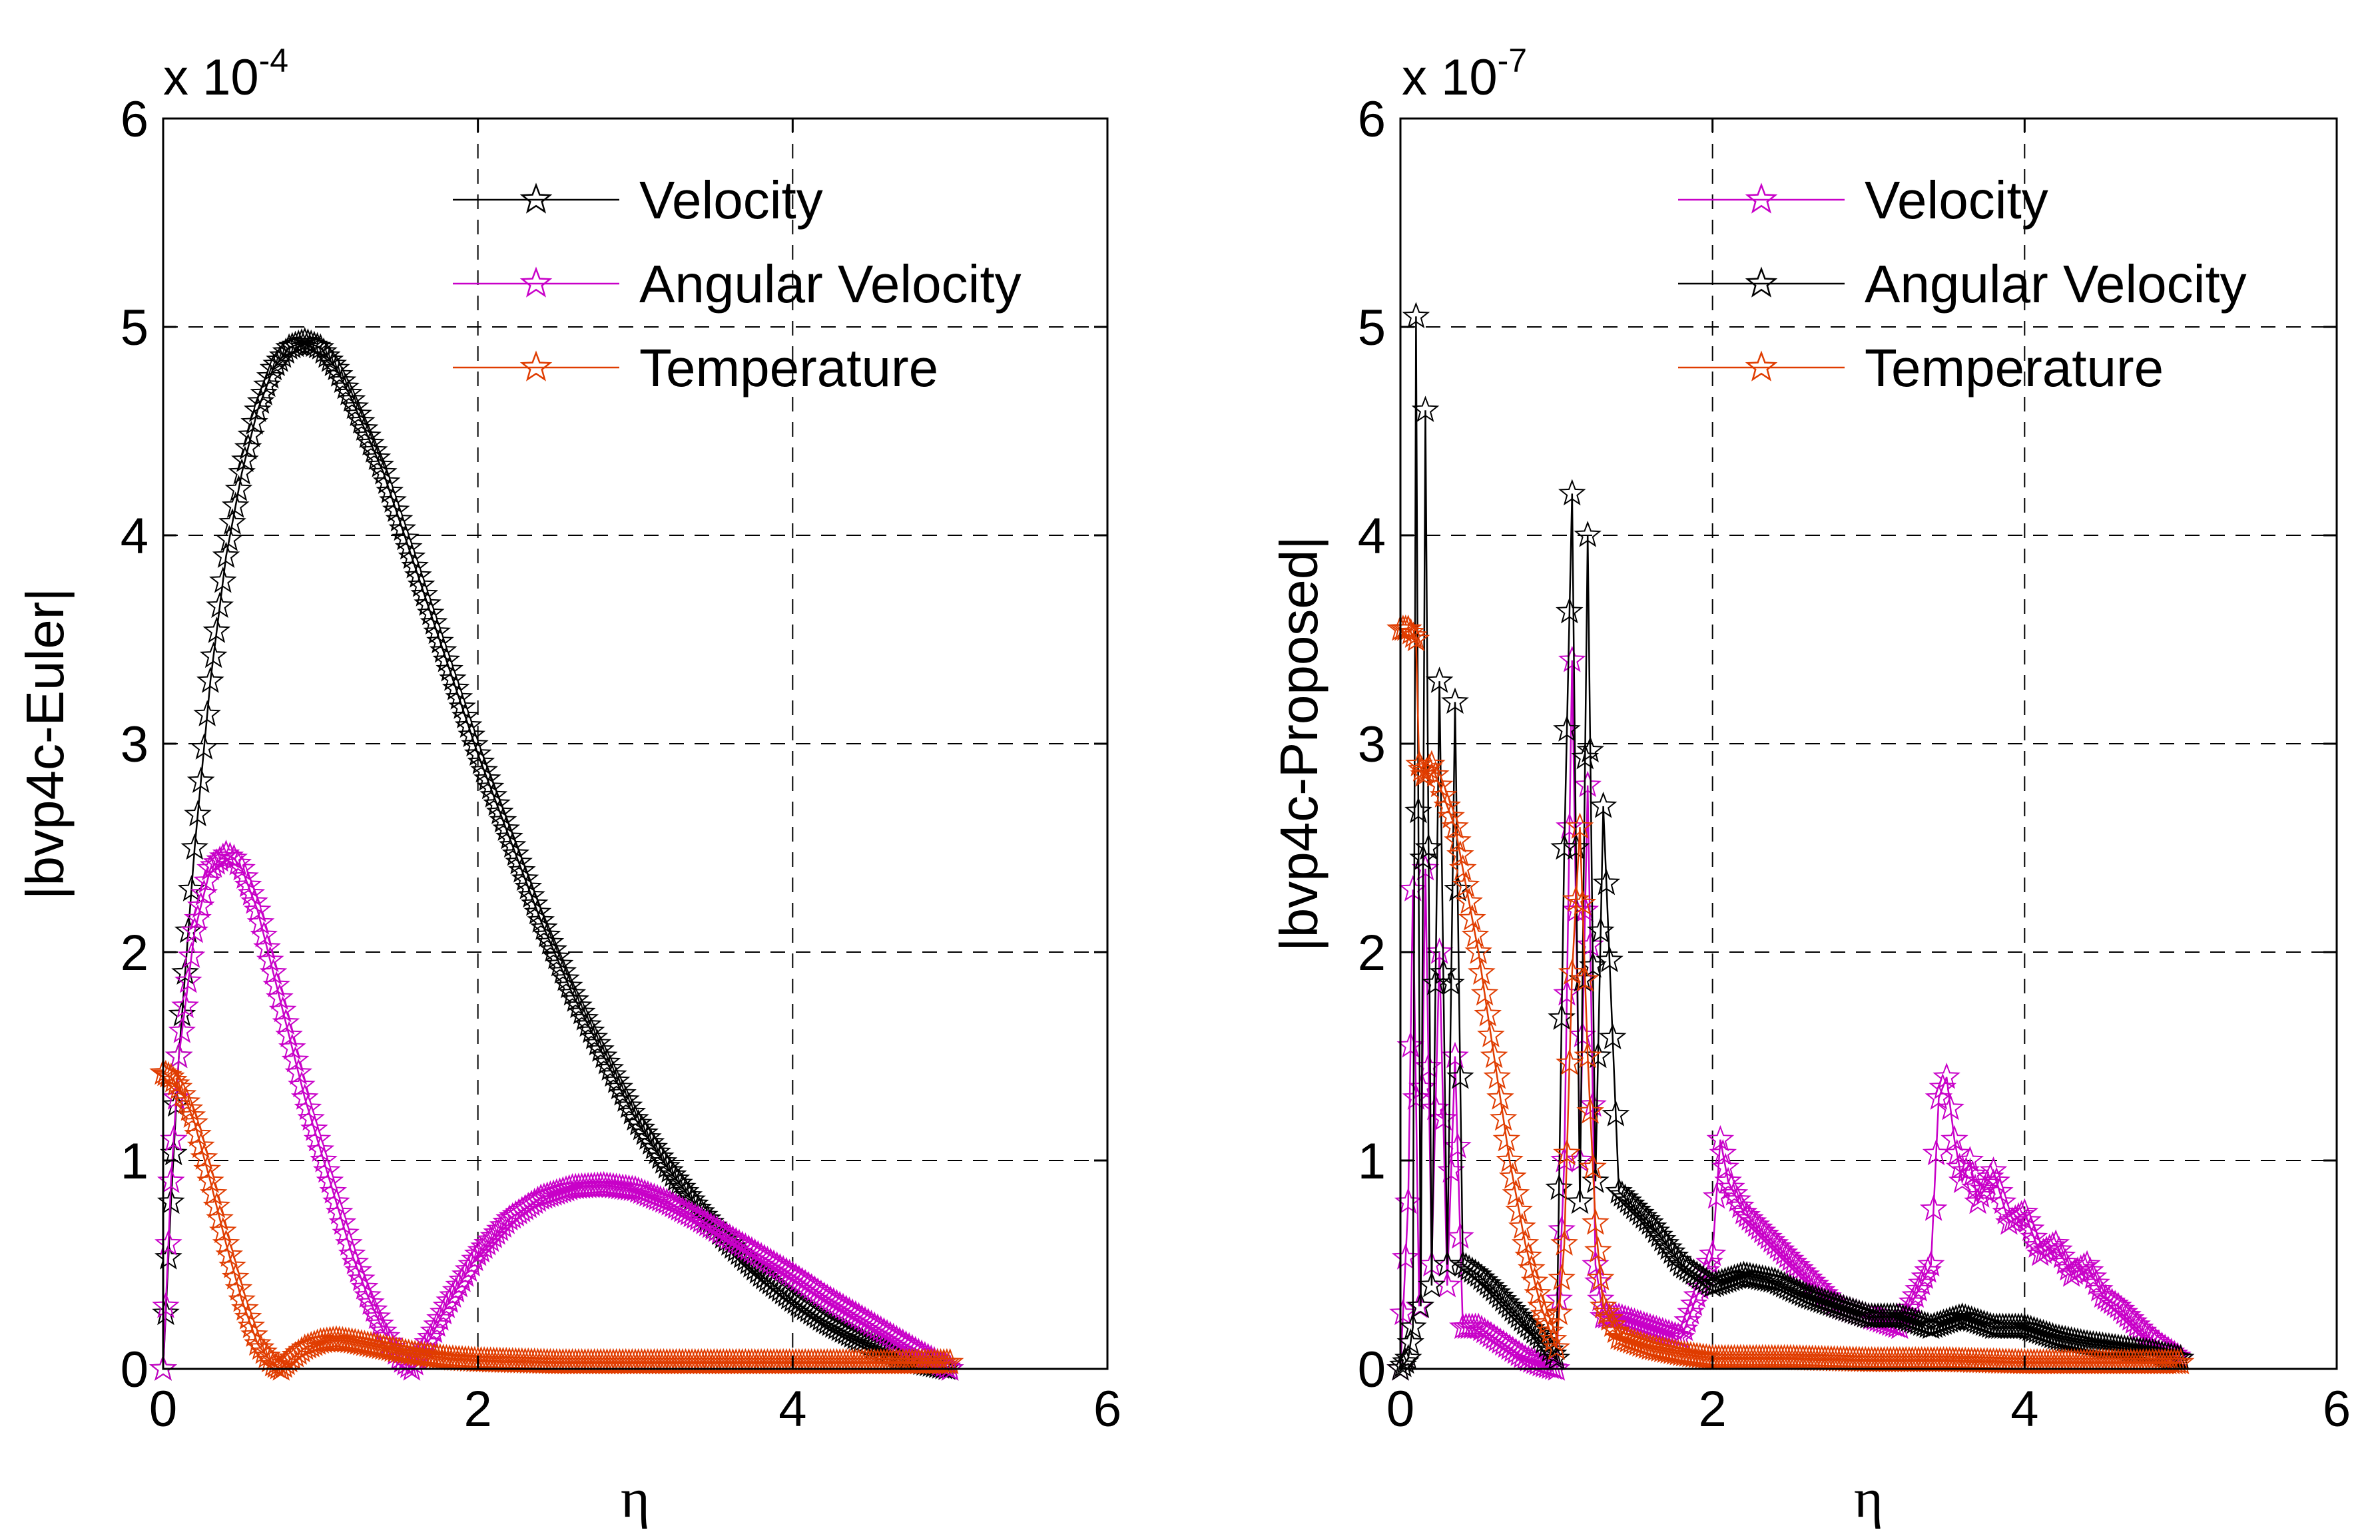 This screenshot has height=1540, width=2380. I want to click on x-tick-label: 0, so click(1400, 1409).